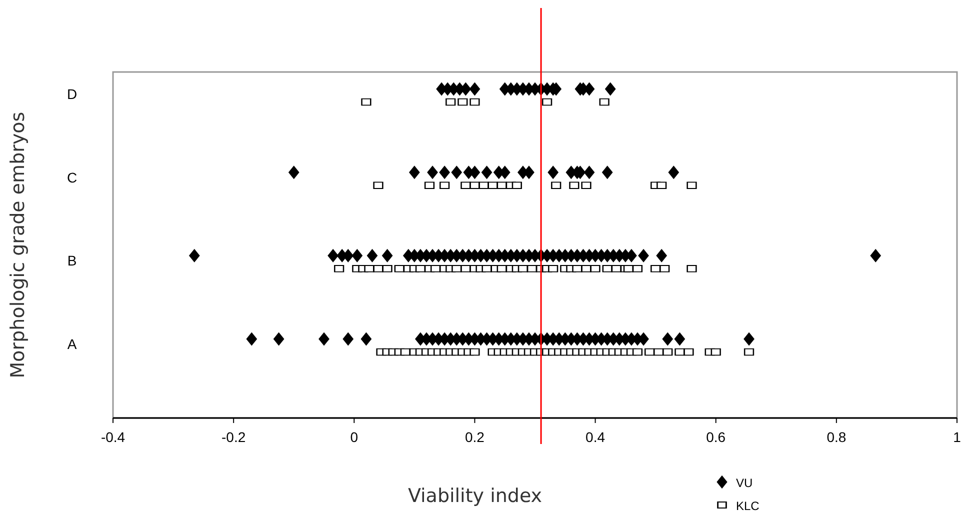  What do you see at coordinates (72, 177) in the screenshot?
I see `y-tick-label: C` at bounding box center [72, 177].